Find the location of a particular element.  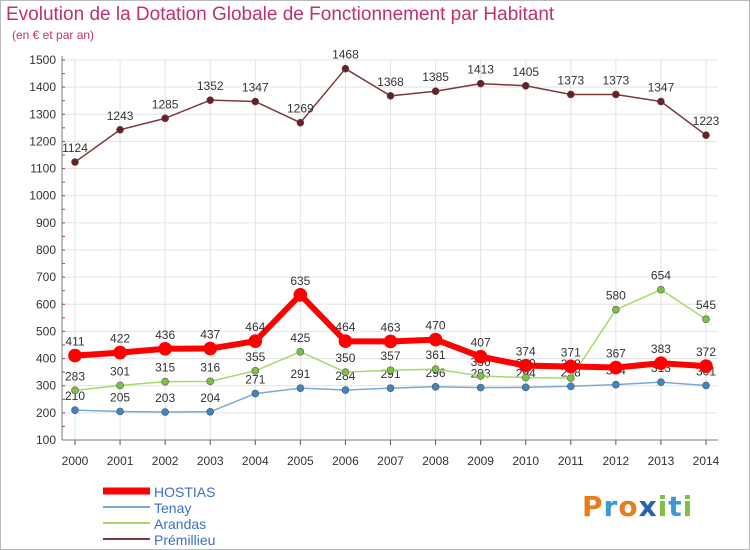

y-tick-label: 600 is located at coordinates (46, 304).